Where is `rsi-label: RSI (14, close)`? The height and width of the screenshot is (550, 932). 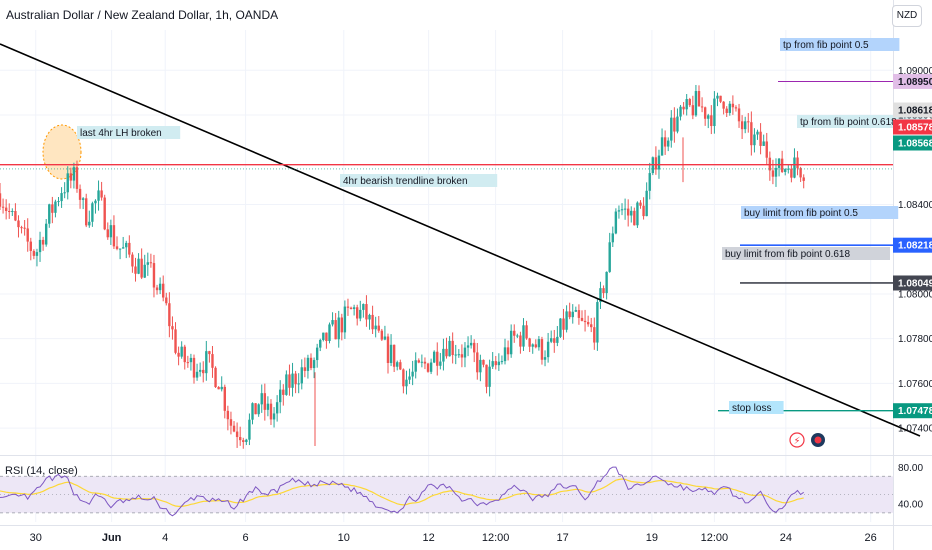 rsi-label: RSI (14, close) is located at coordinates (41, 471).